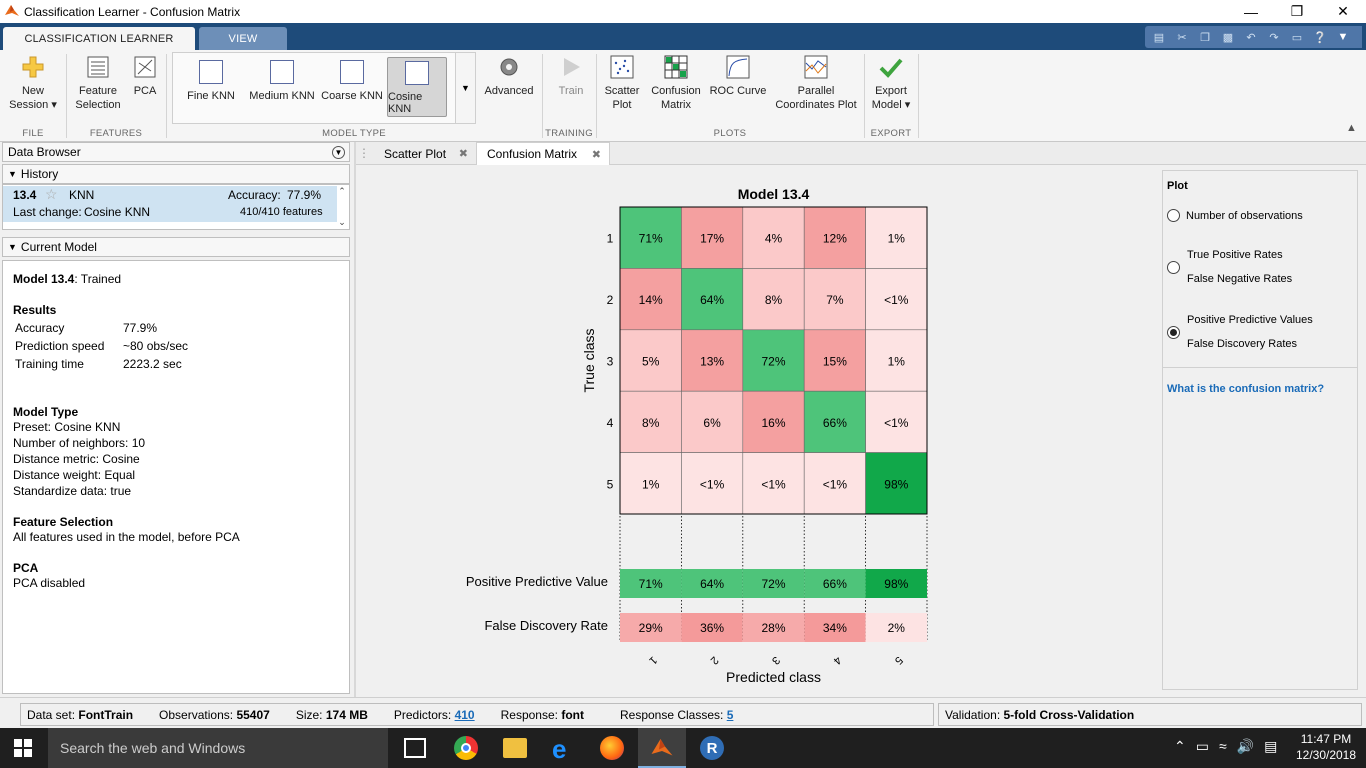 Image resolution: width=1366 pixels, height=768 pixels. What do you see at coordinates (738, 76) in the screenshot?
I see `roc-curve-button: ROC Curve` at bounding box center [738, 76].